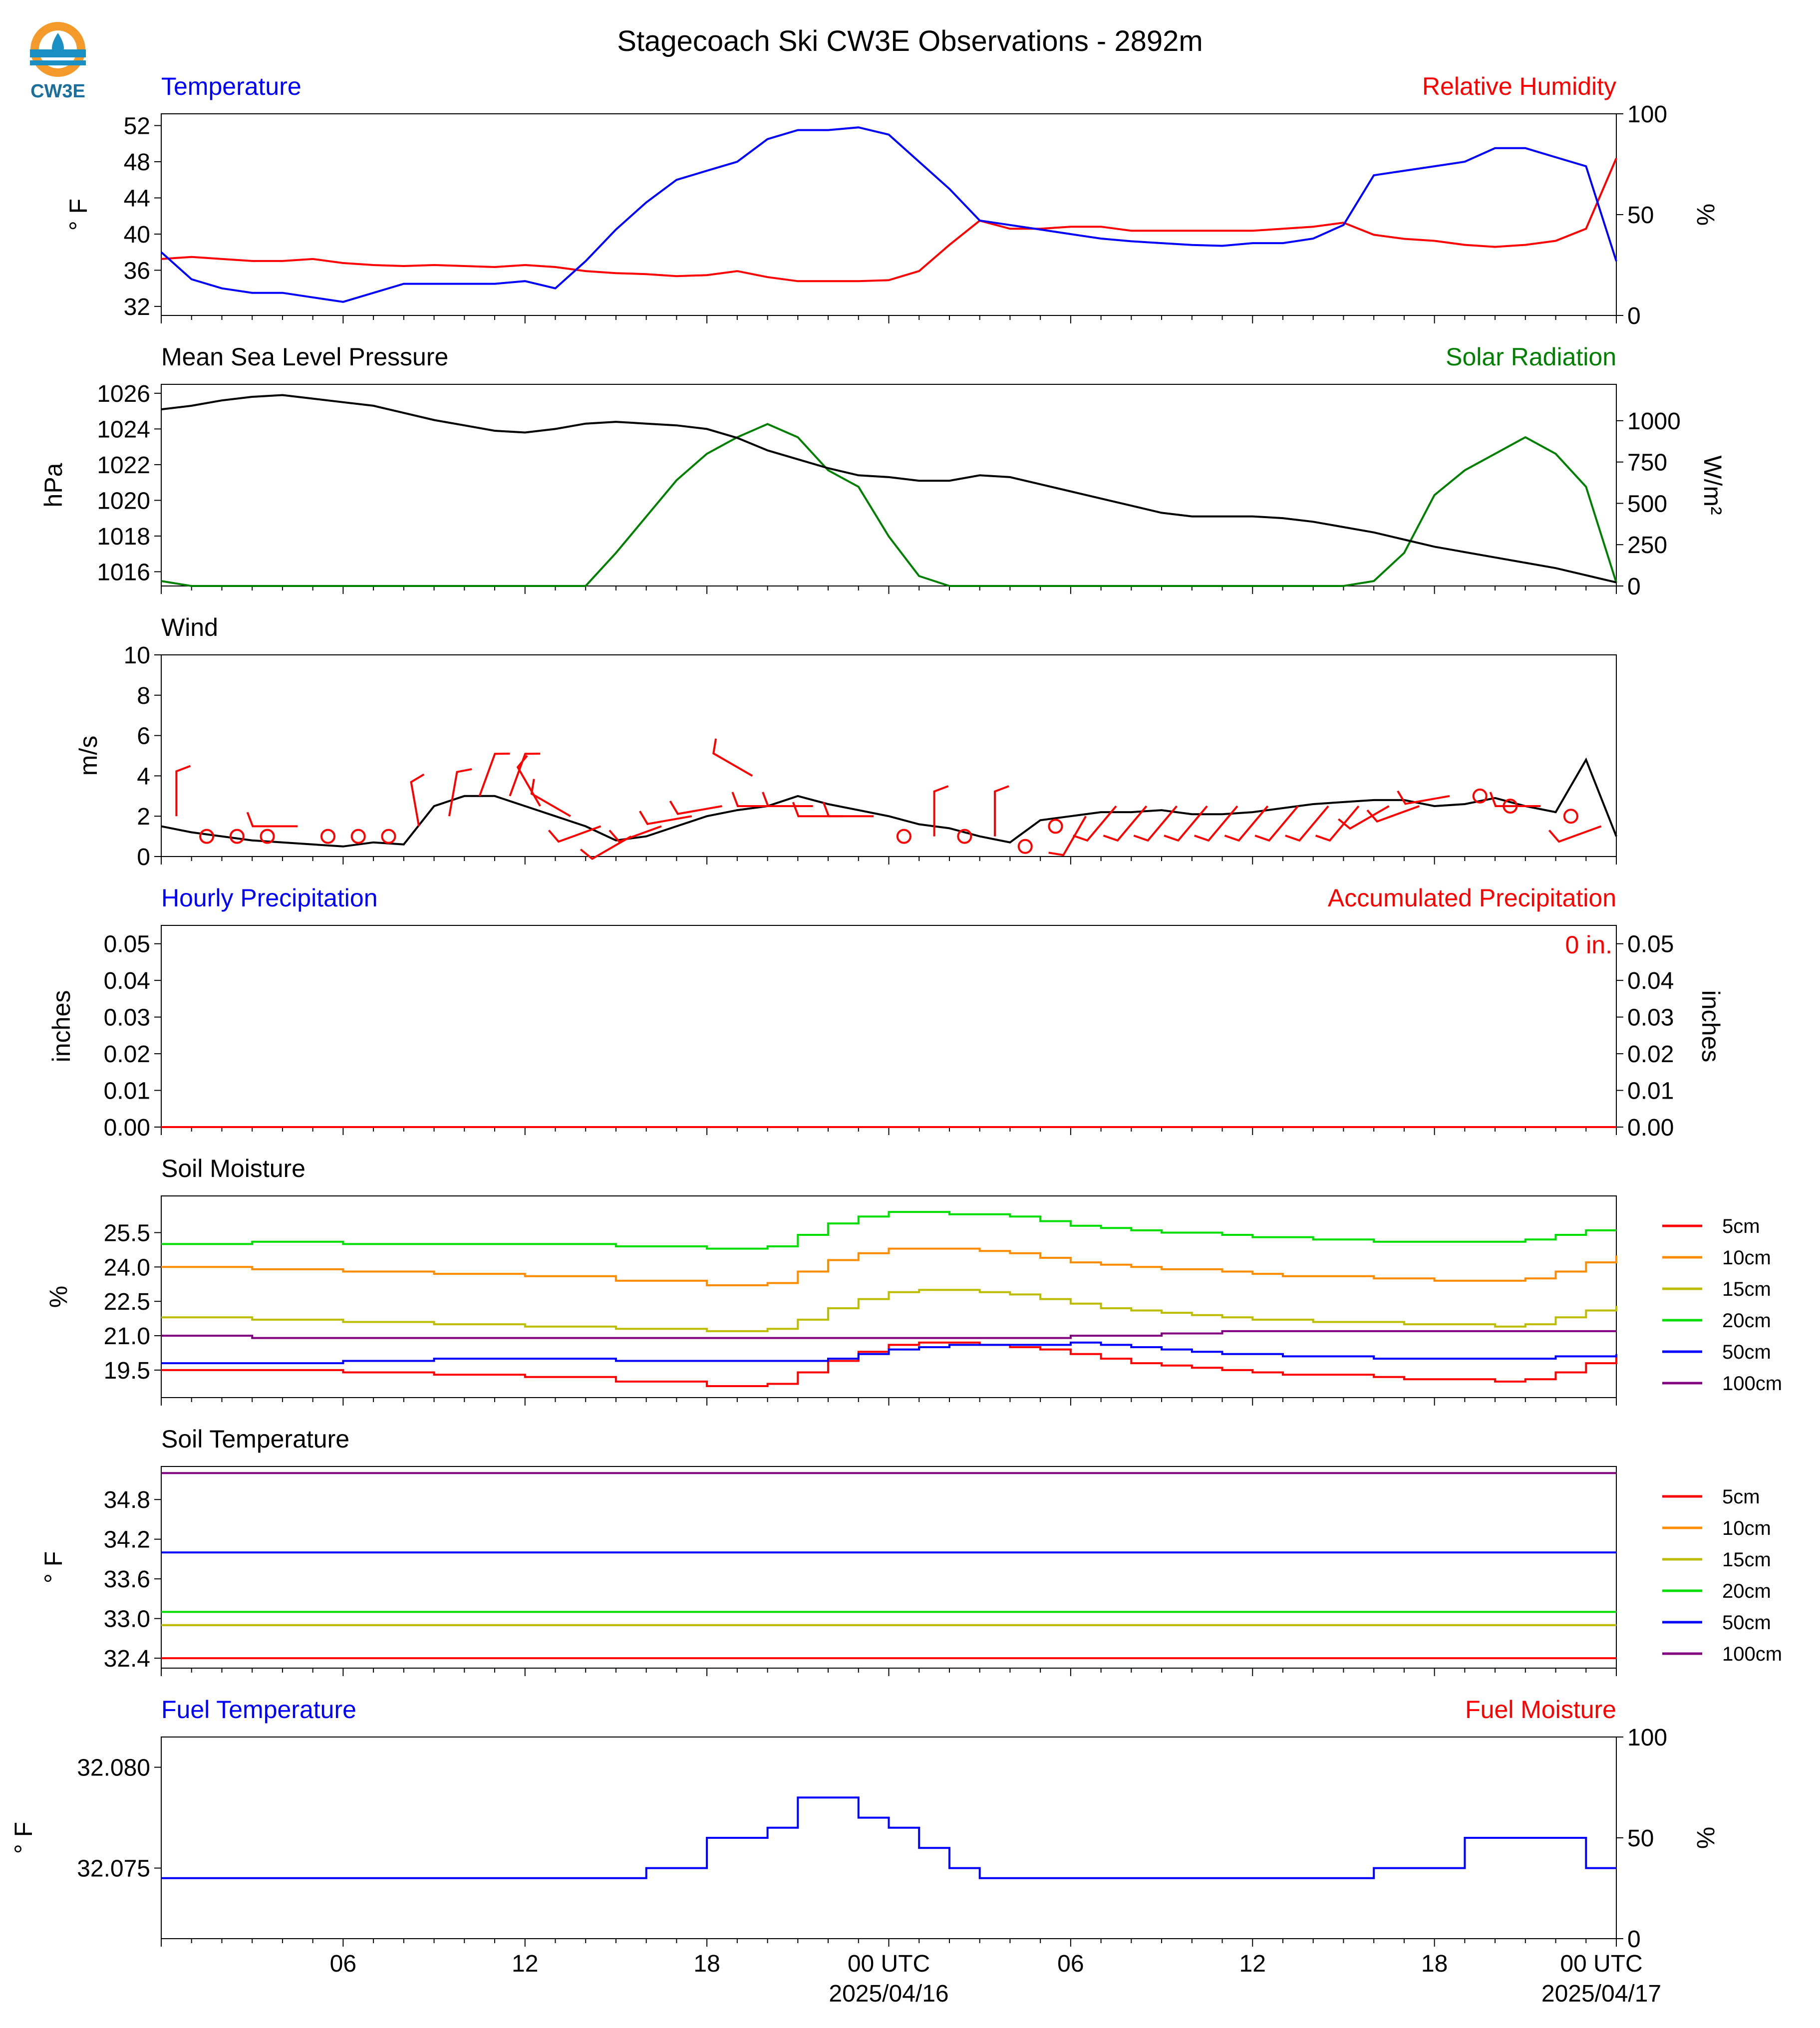 Image resolution: width=1820 pixels, height=2028 pixels. Describe the element at coordinates (123, 572) in the screenshot. I see `y-tick-label: 1016` at that location.